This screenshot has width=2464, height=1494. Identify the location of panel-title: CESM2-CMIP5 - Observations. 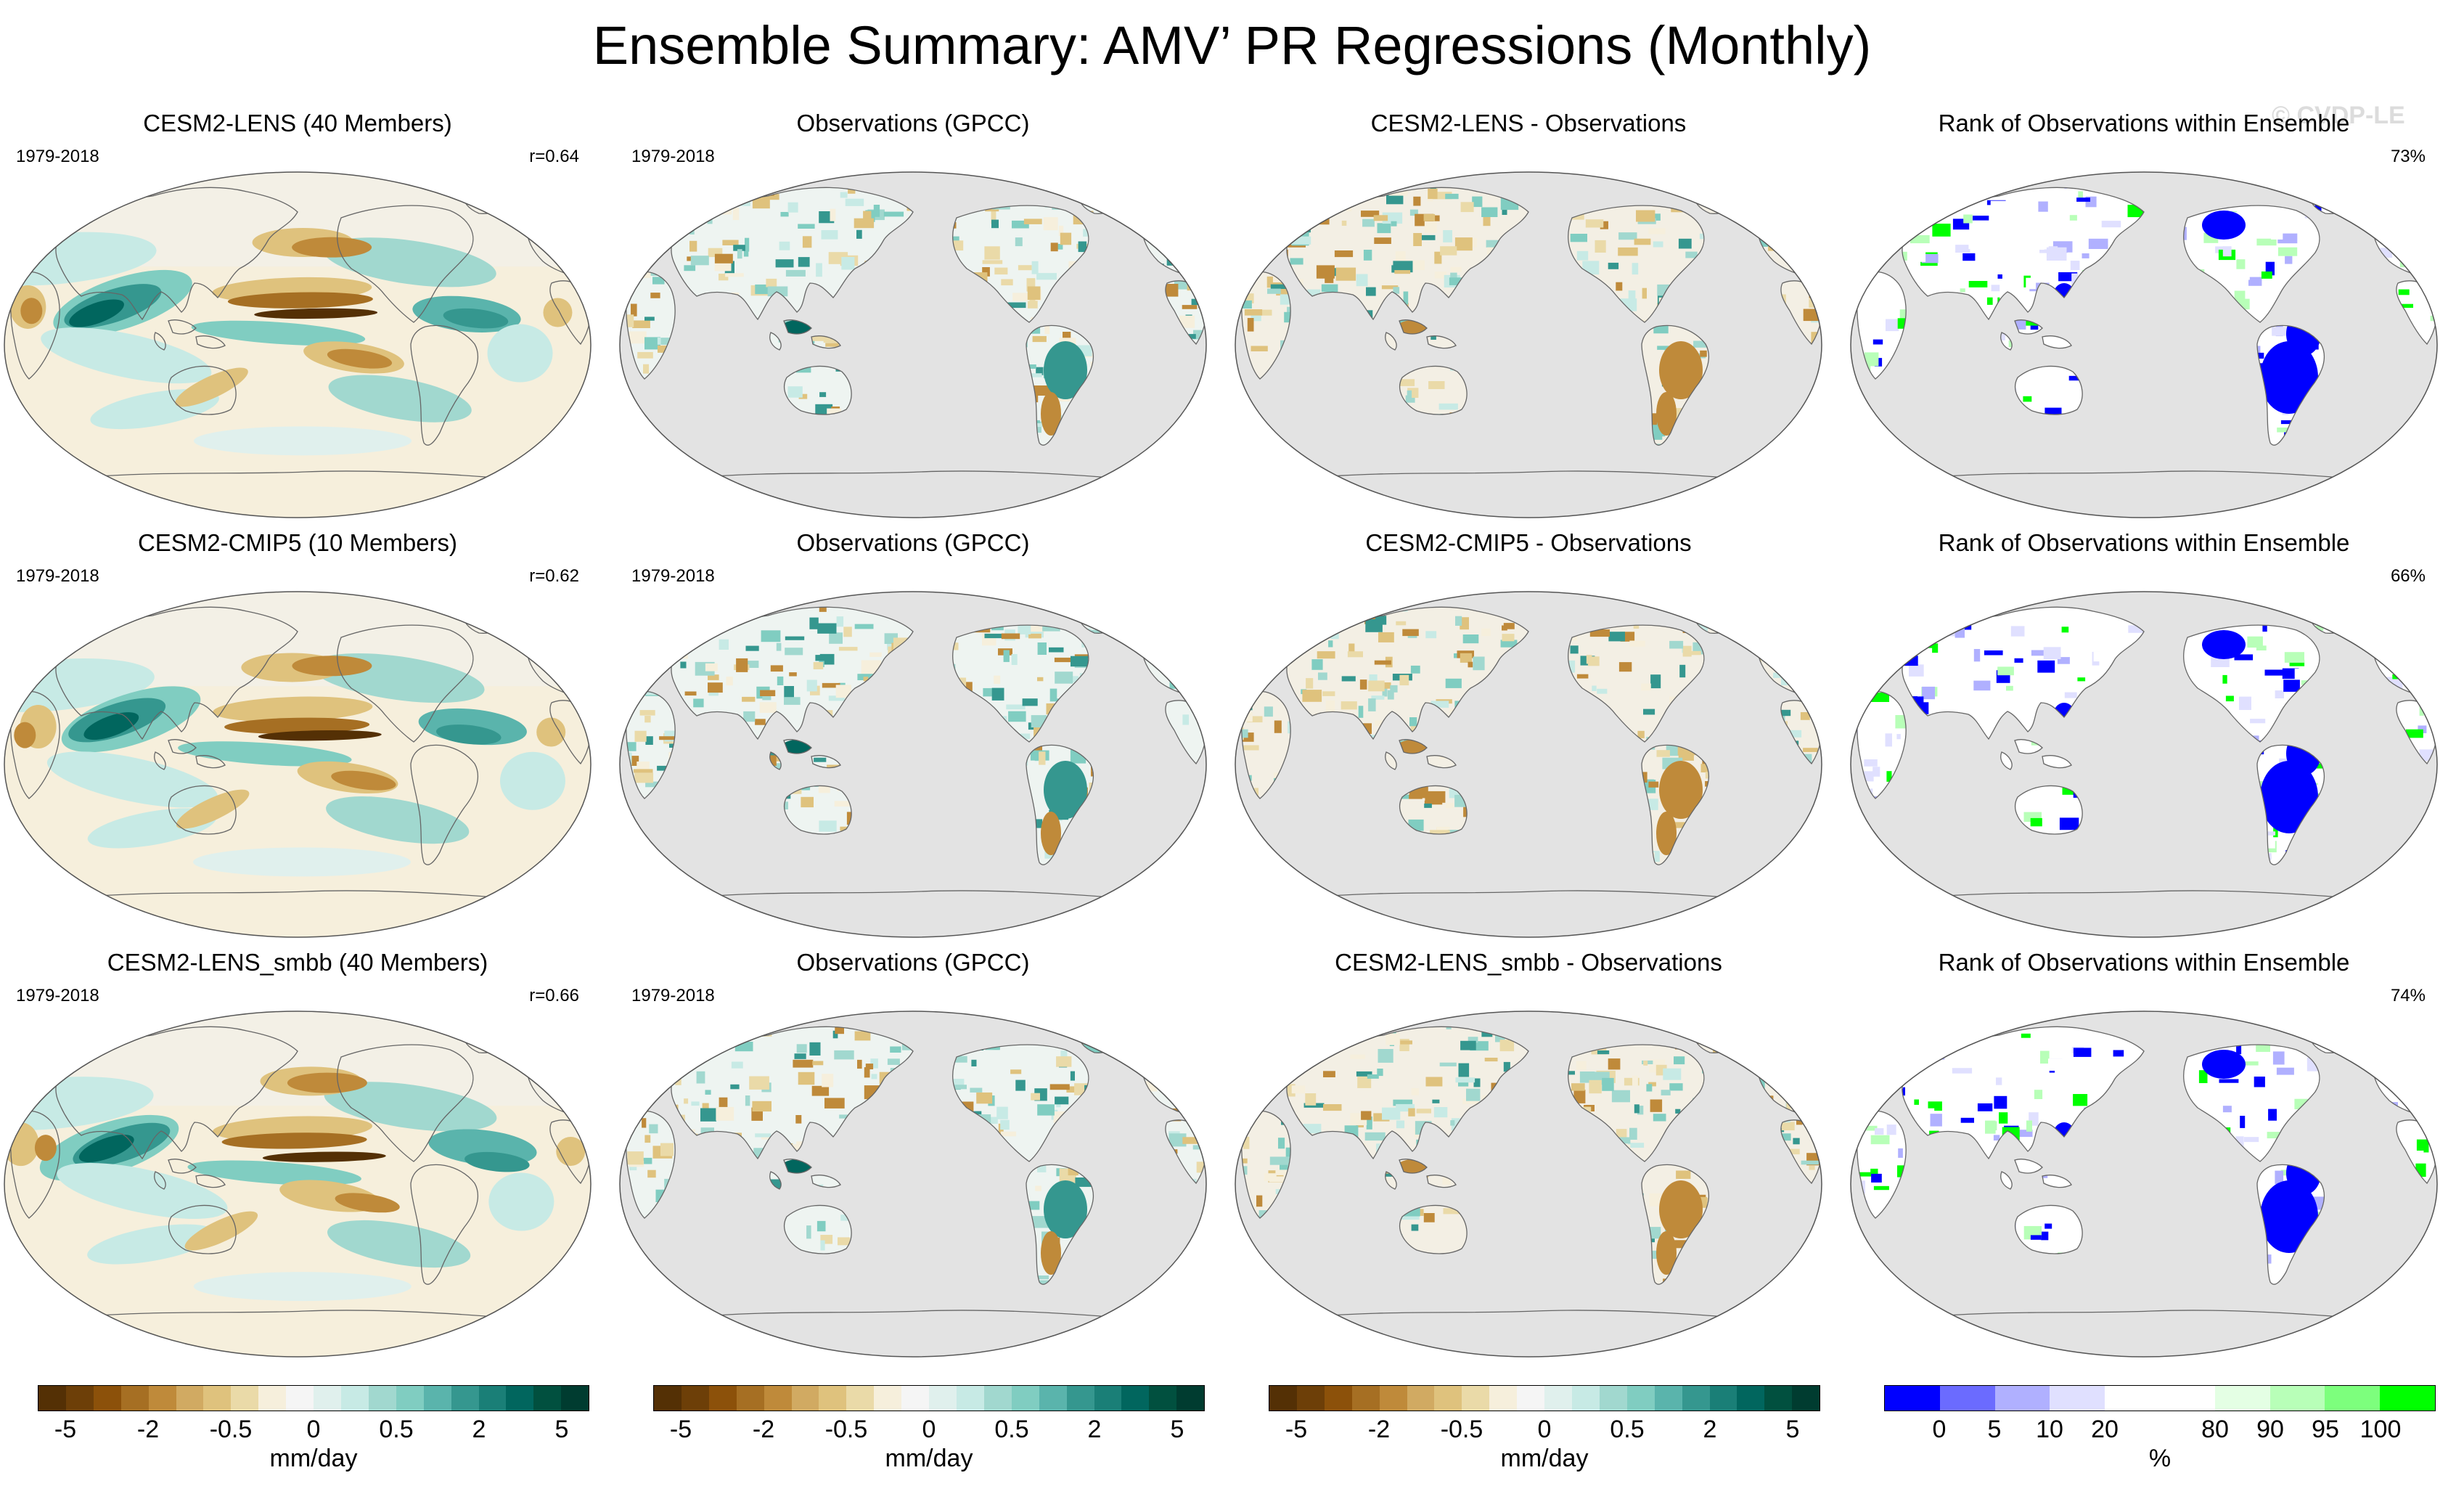
(1528, 543).